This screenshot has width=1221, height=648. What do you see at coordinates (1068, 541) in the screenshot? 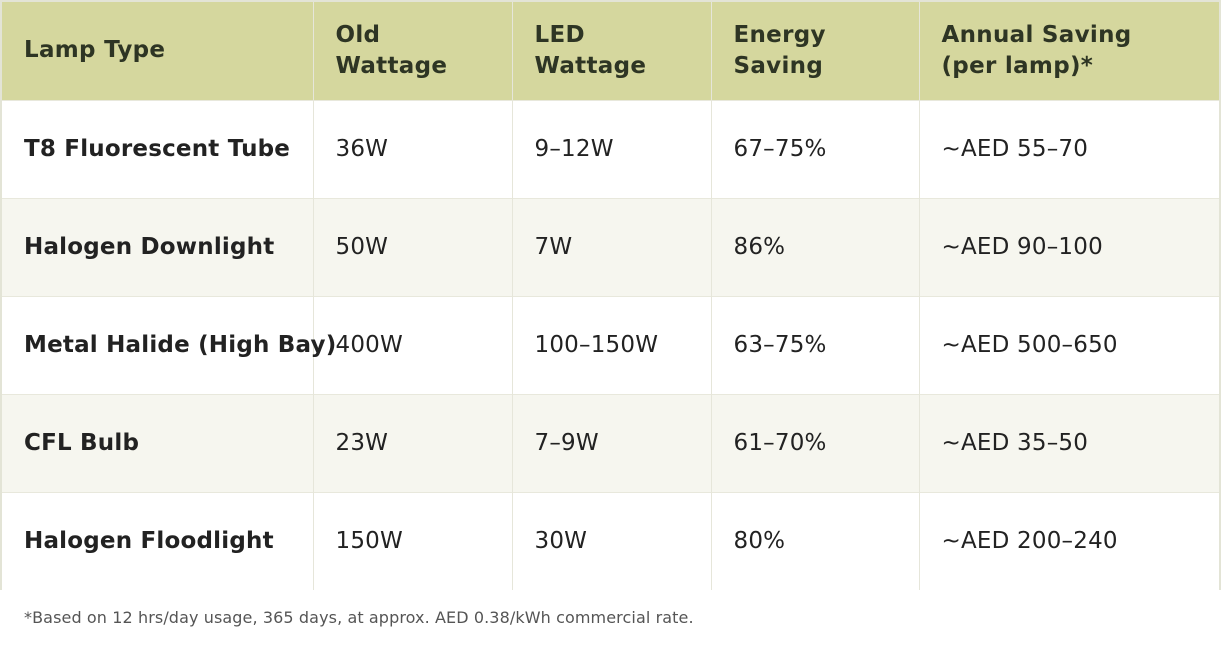
I see `cell-annual-saving: ~AED 200–240` at bounding box center [1068, 541].